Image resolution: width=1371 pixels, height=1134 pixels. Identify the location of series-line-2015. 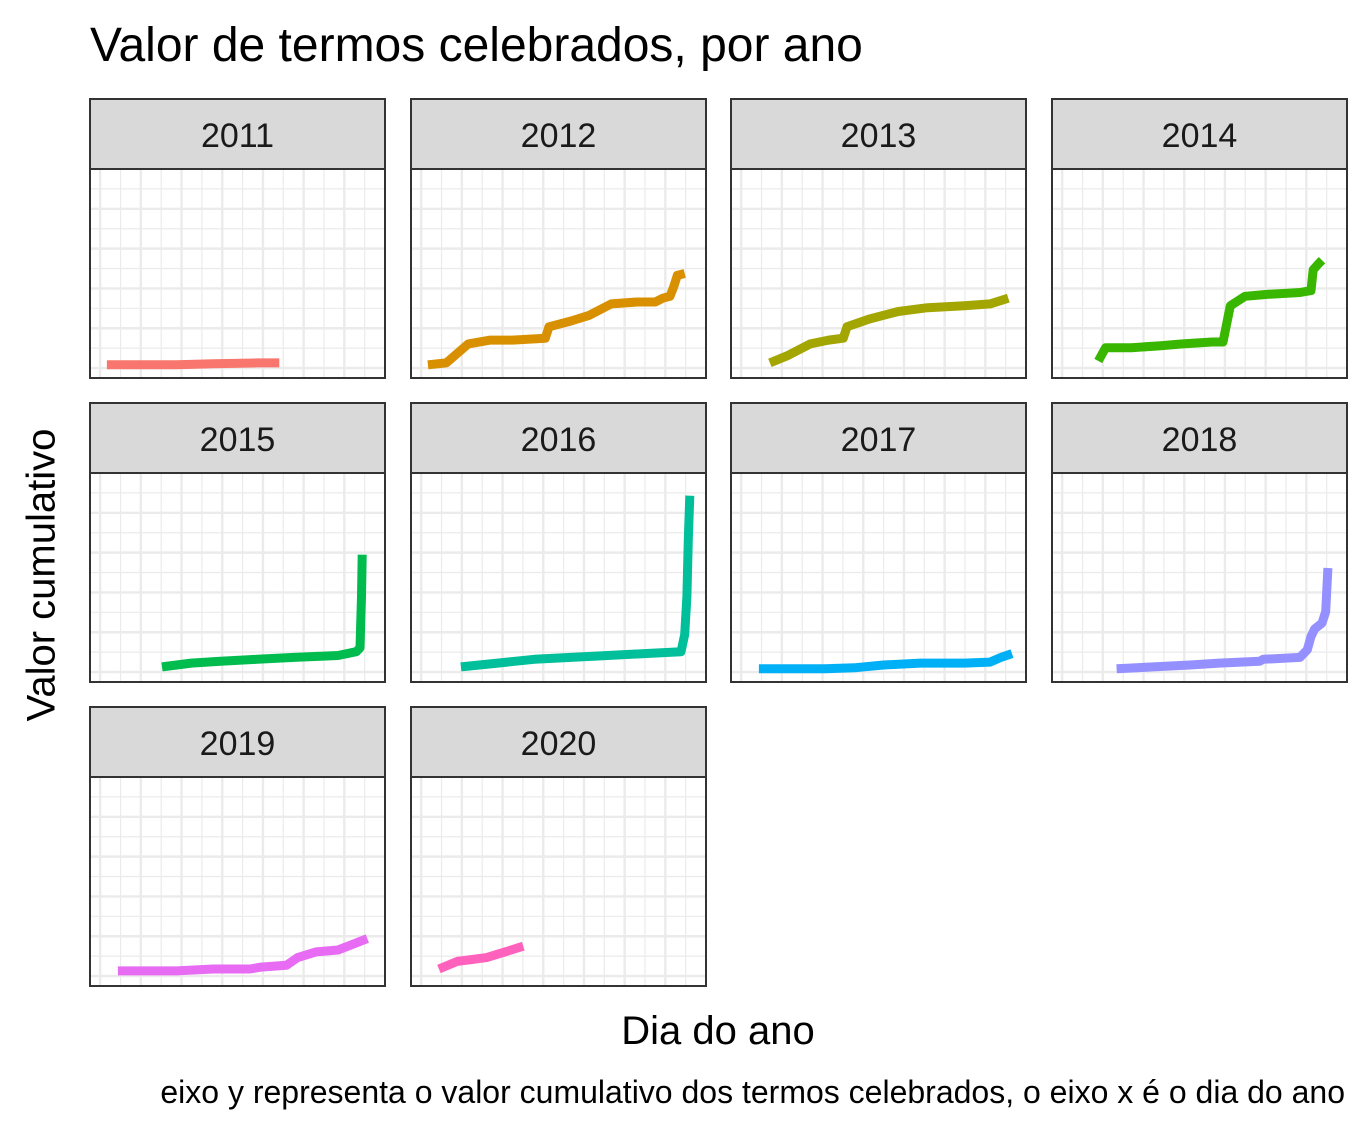
(264, 613).